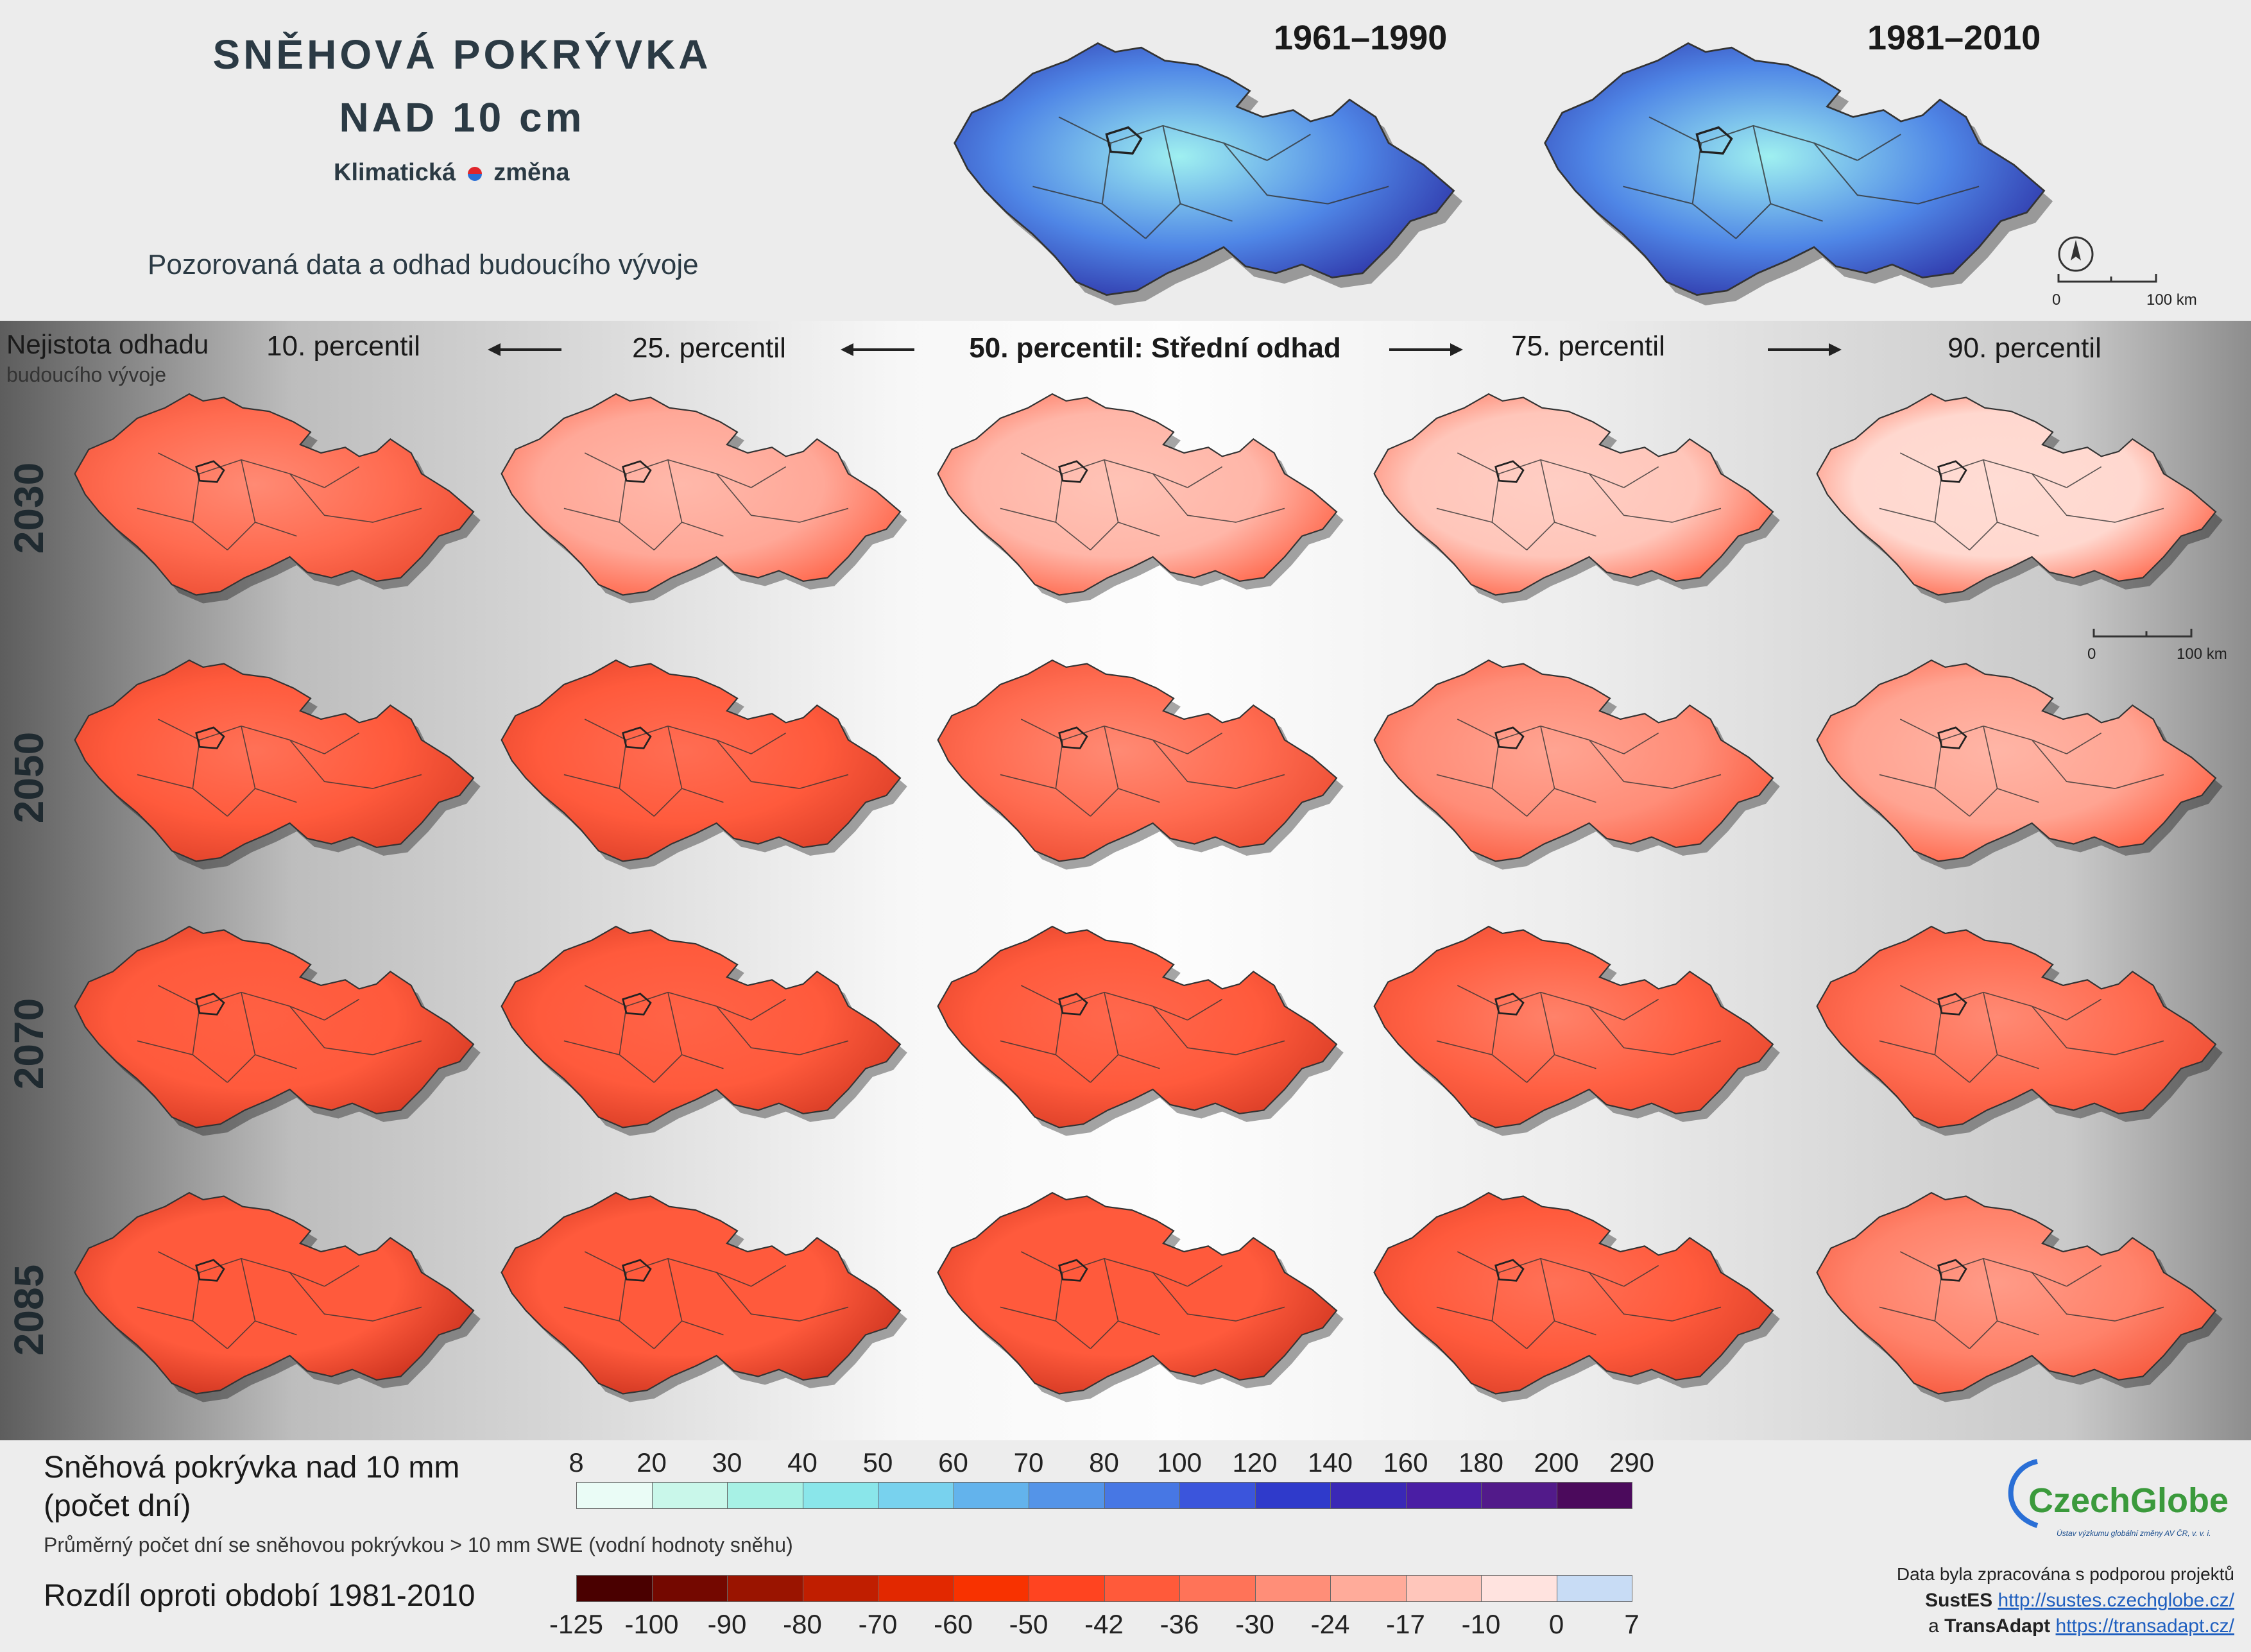  I want to click on diff-tick-label: -36, so click(1179, 1624).